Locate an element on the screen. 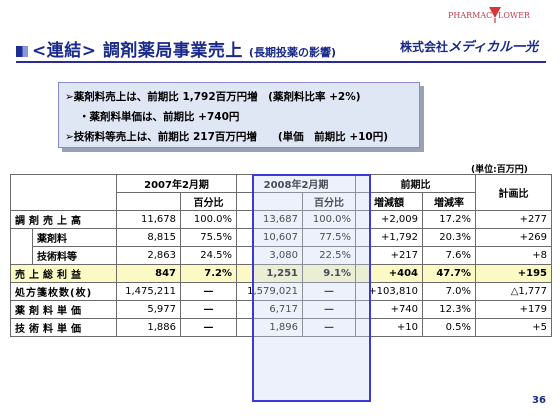 Image resolution: width=560 pixels, height=420 pixels. page-number: 36 is located at coordinates (539, 400).